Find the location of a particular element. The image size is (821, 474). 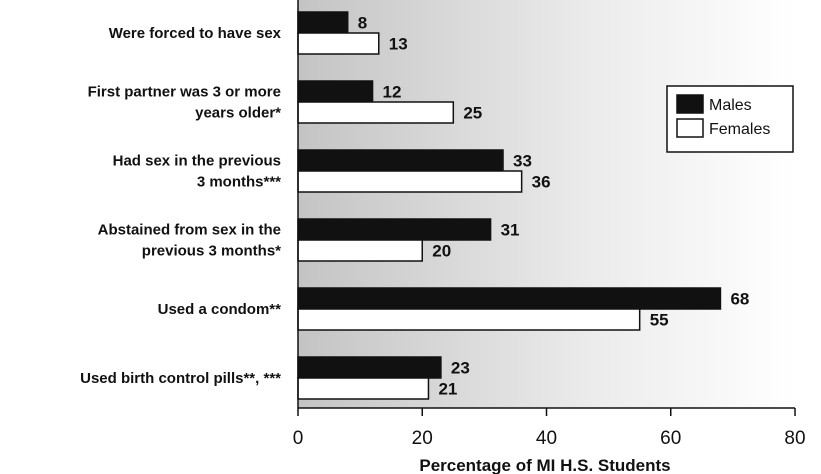

value-label-males-0: 8 is located at coordinates (362, 23).